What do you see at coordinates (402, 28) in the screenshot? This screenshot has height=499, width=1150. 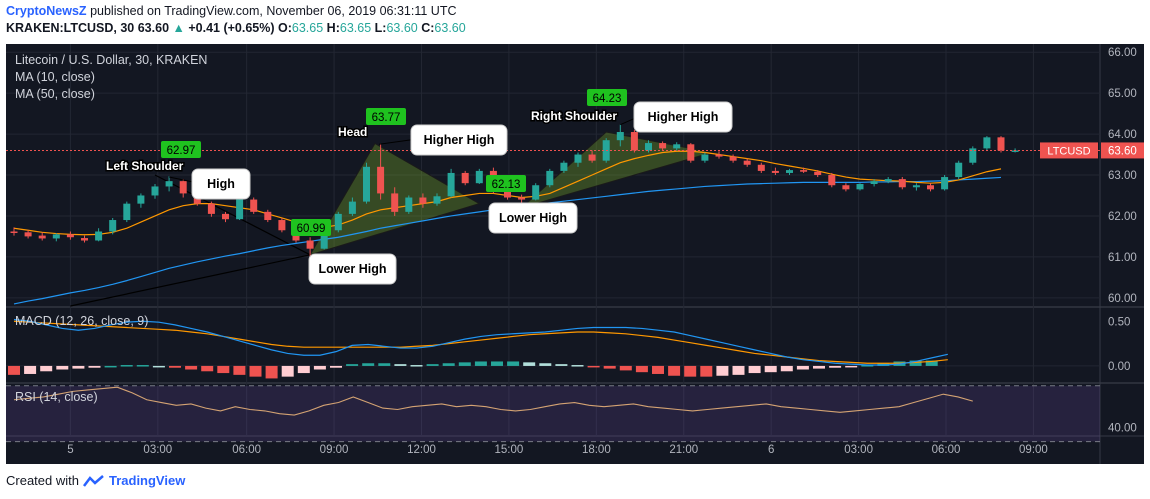 I see `low-value: 63.60` at bounding box center [402, 28].